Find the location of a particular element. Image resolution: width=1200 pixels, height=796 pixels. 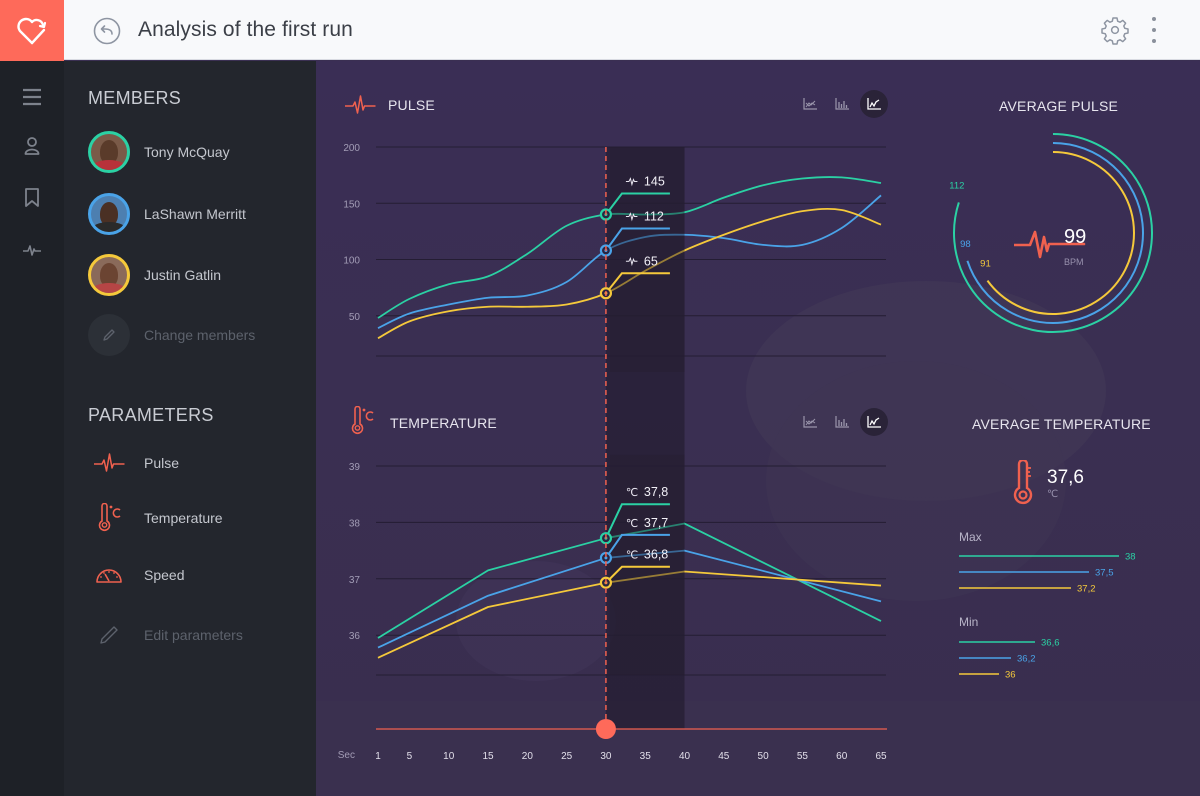

temperature-bar-value: 38 is located at coordinates (1130, 557).